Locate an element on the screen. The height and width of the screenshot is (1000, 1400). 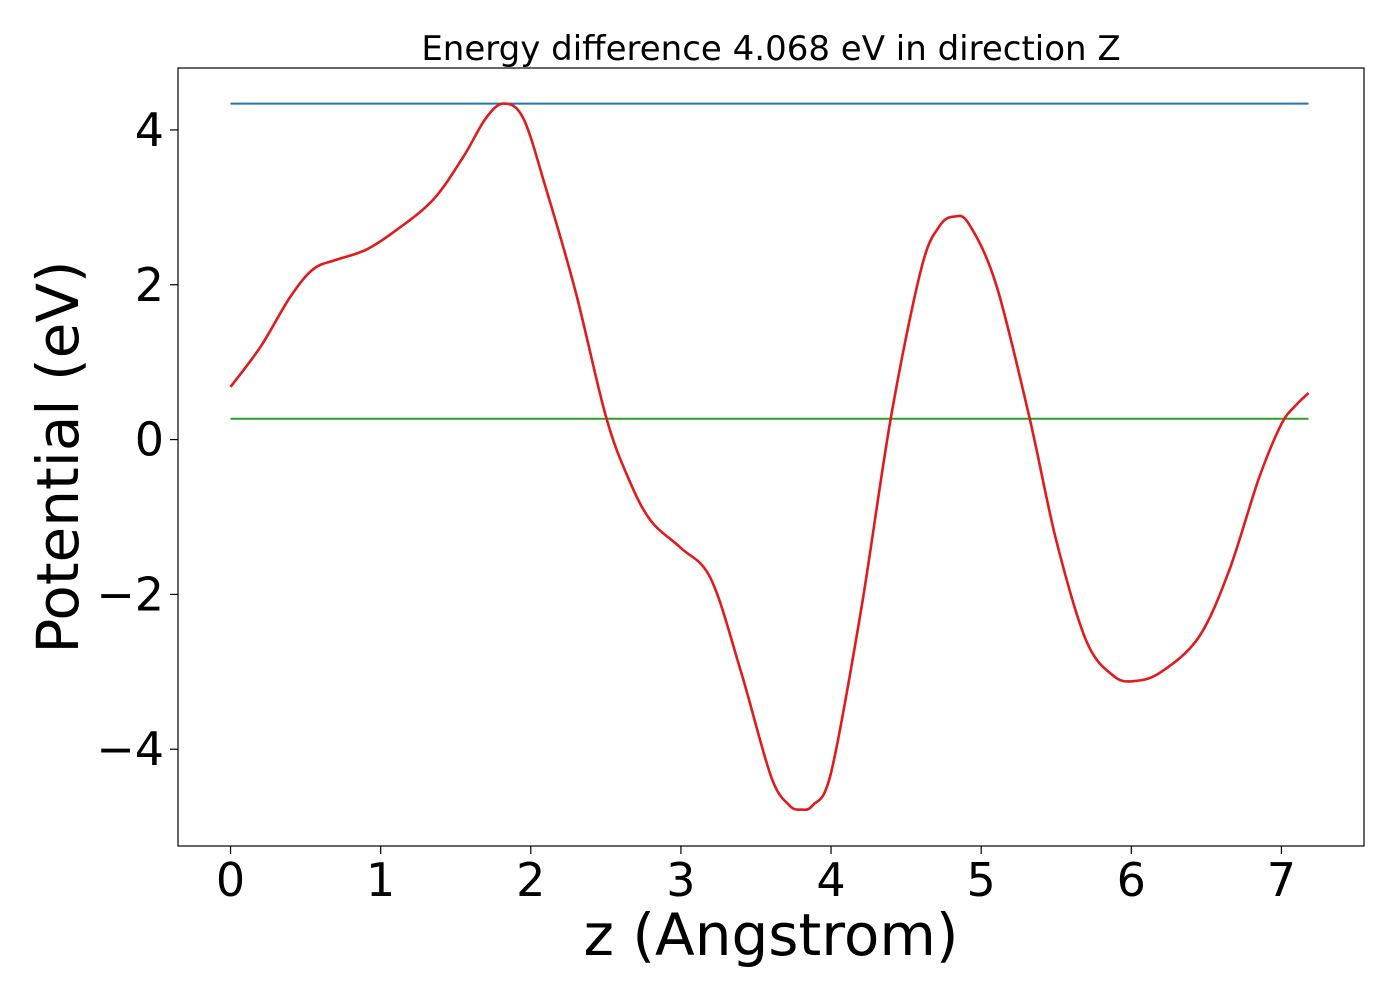
x-tick-label: 7 is located at coordinates (1281, 880).